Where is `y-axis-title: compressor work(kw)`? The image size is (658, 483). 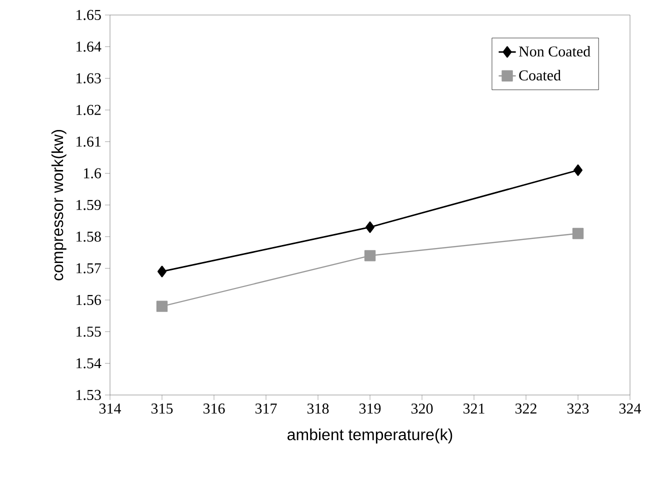 y-axis-title: compressor work(kw) is located at coordinates (58, 205).